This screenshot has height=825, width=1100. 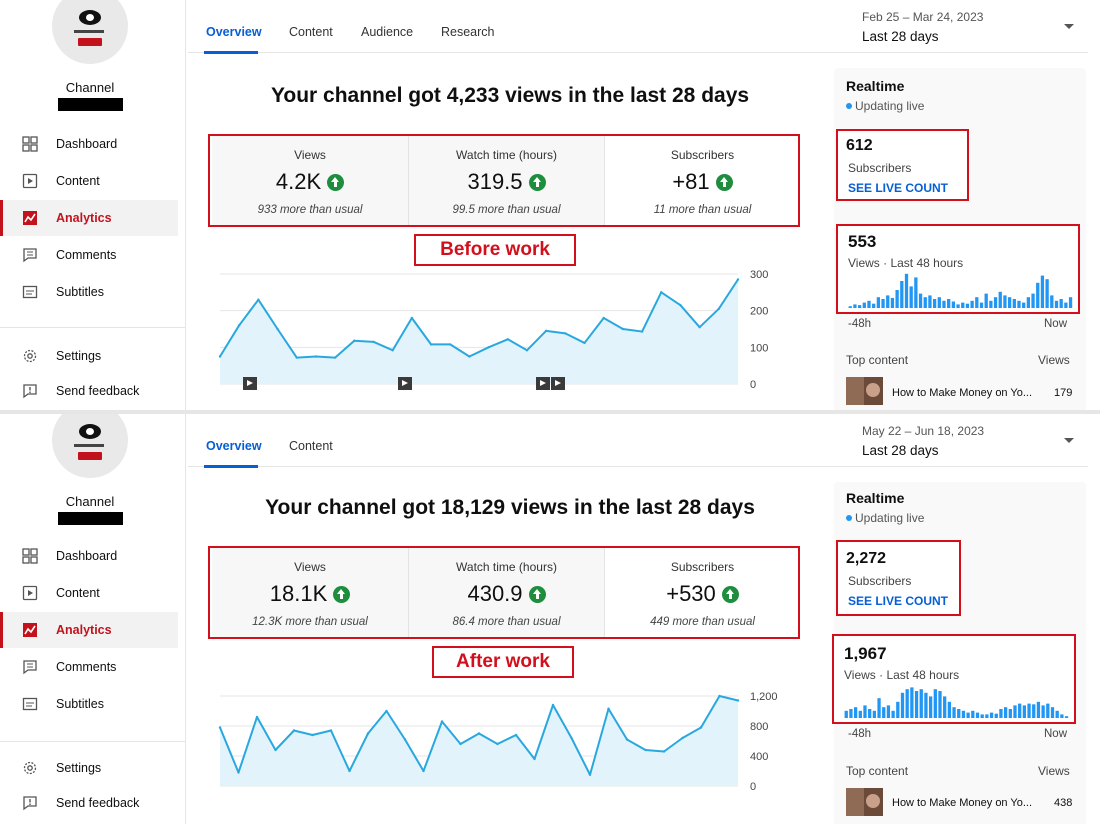 I want to click on sidebar-item-content: Content, so click(x=89, y=593).